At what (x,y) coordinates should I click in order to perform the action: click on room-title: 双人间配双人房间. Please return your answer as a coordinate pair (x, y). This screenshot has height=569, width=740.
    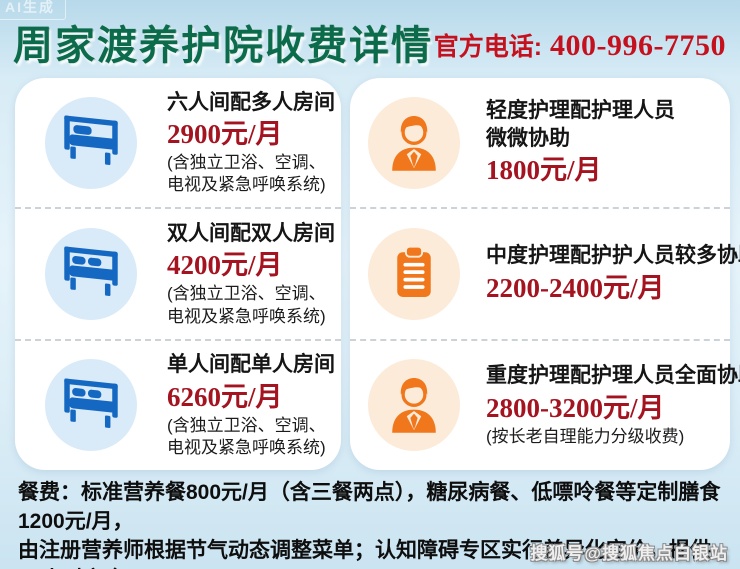
    Looking at the image, I should click on (251, 233).